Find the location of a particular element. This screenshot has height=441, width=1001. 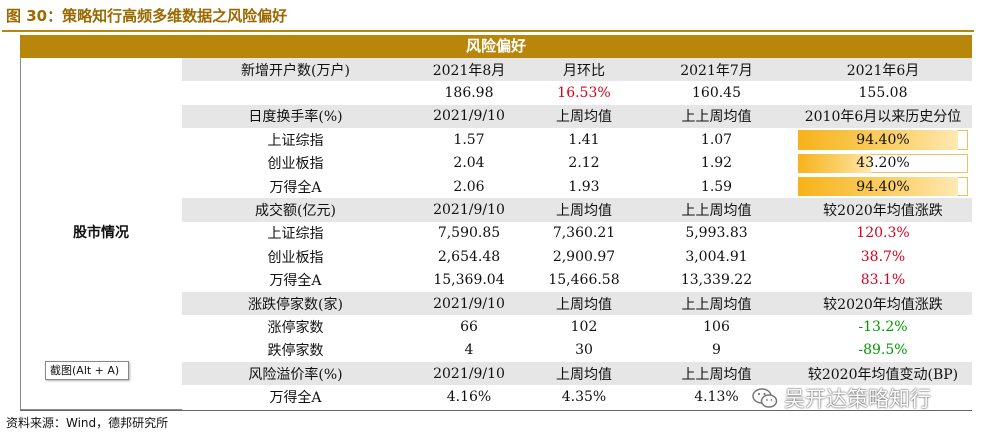

table-row: 上证综指 7,590.85 7,360.21 5,993.83 120.3% is located at coordinates (577, 233).